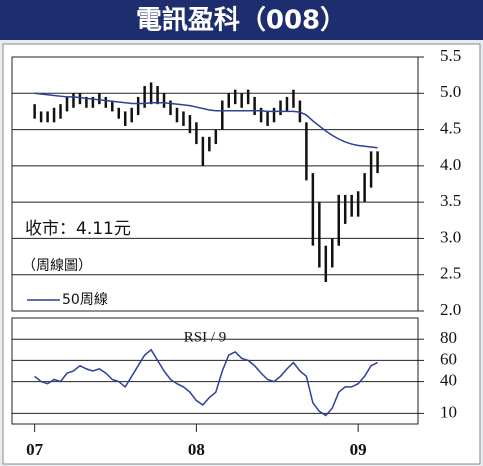  I want to click on close-annotation: 收市：4.11元, so click(78, 229).